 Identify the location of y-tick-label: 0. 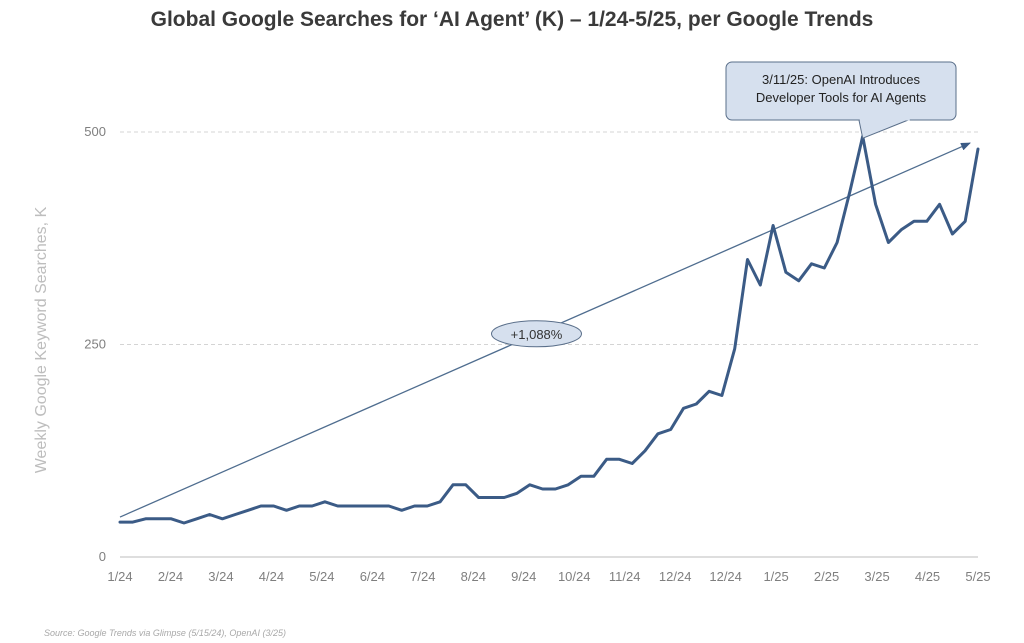
(102, 556).